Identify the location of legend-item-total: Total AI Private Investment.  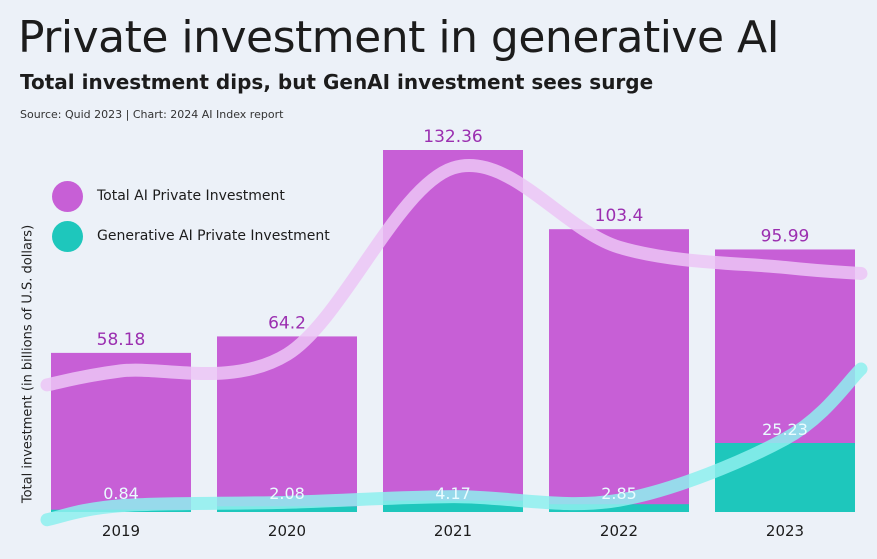
(191, 196).